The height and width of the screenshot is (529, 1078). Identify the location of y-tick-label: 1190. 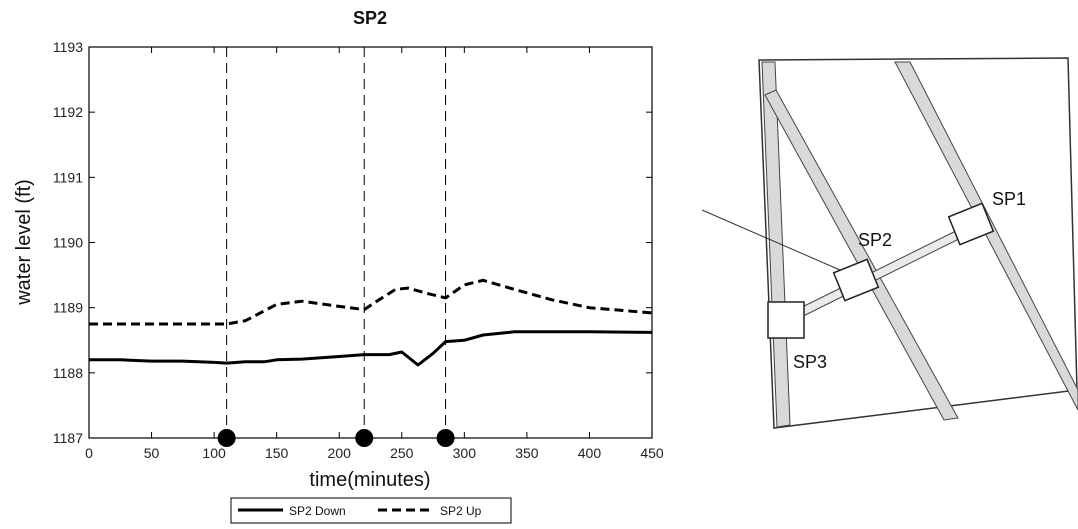
(68, 243).